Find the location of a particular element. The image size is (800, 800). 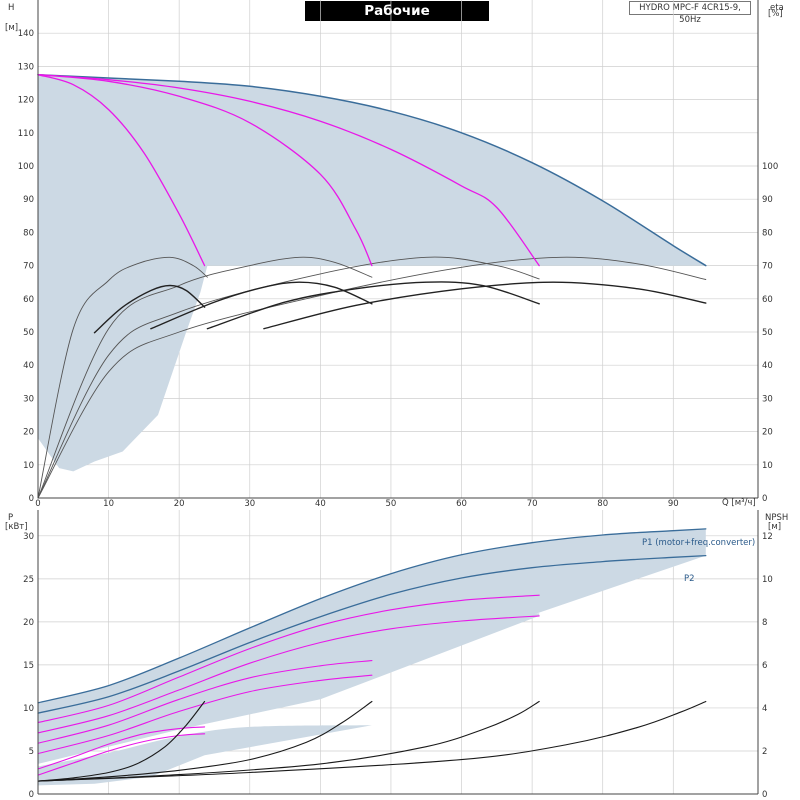

eta-tick-label: 100 is located at coordinates (770, 167).